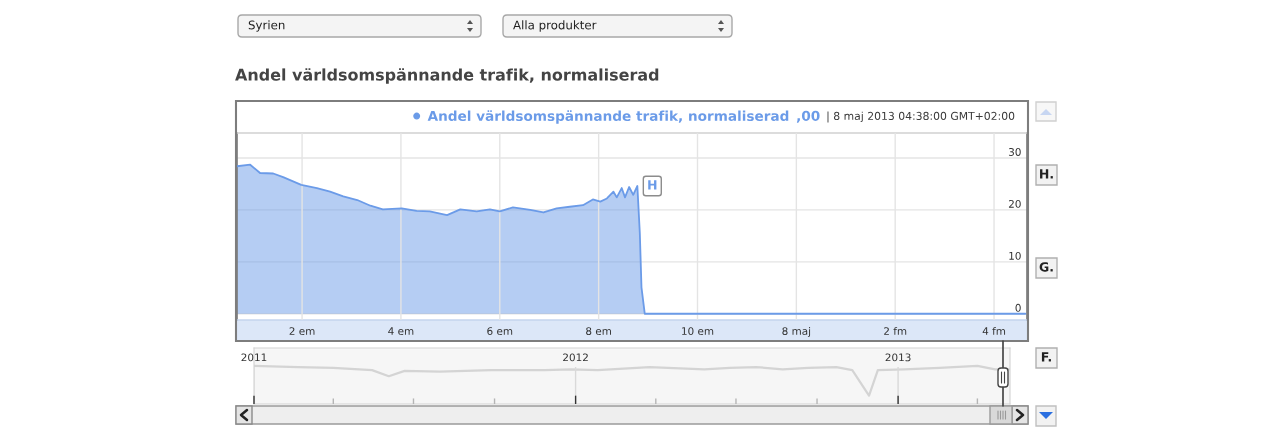  Describe the element at coordinates (254, 357) in the screenshot. I see `x-tick-label: 2011` at that location.